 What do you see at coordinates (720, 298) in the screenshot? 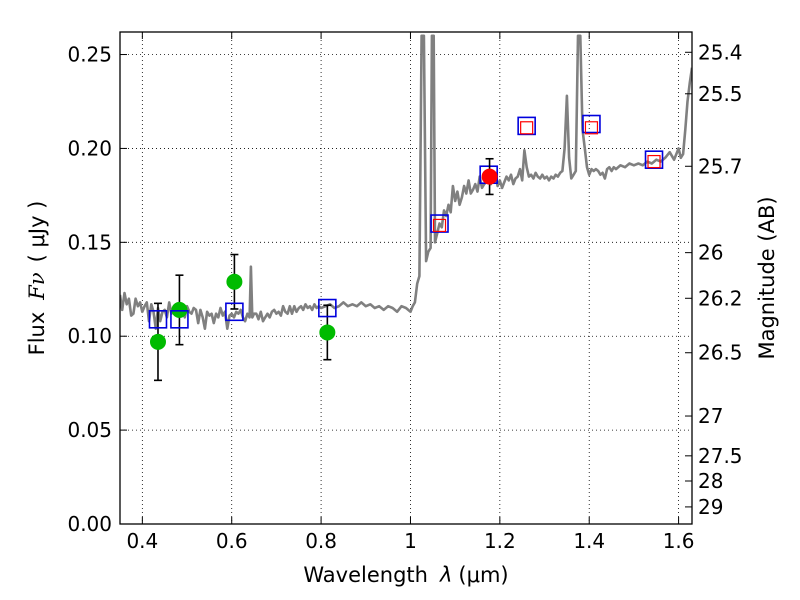
I see `y2-tick-label: 26.2` at bounding box center [720, 298].